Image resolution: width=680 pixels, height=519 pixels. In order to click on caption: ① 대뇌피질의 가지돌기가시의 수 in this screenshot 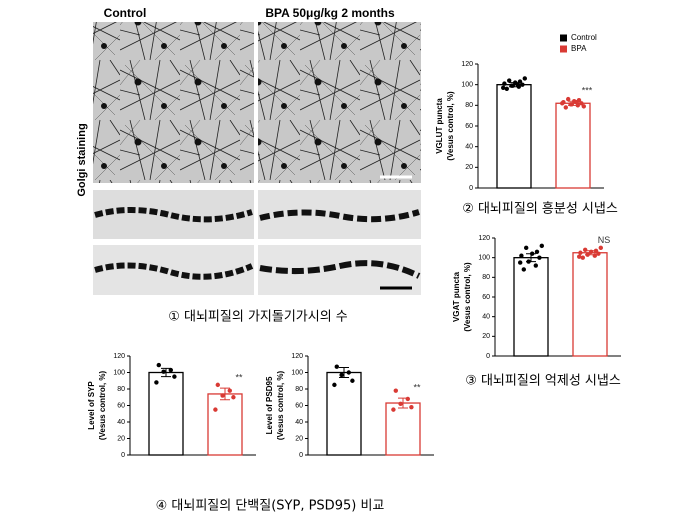, I will do `click(258, 317)`.